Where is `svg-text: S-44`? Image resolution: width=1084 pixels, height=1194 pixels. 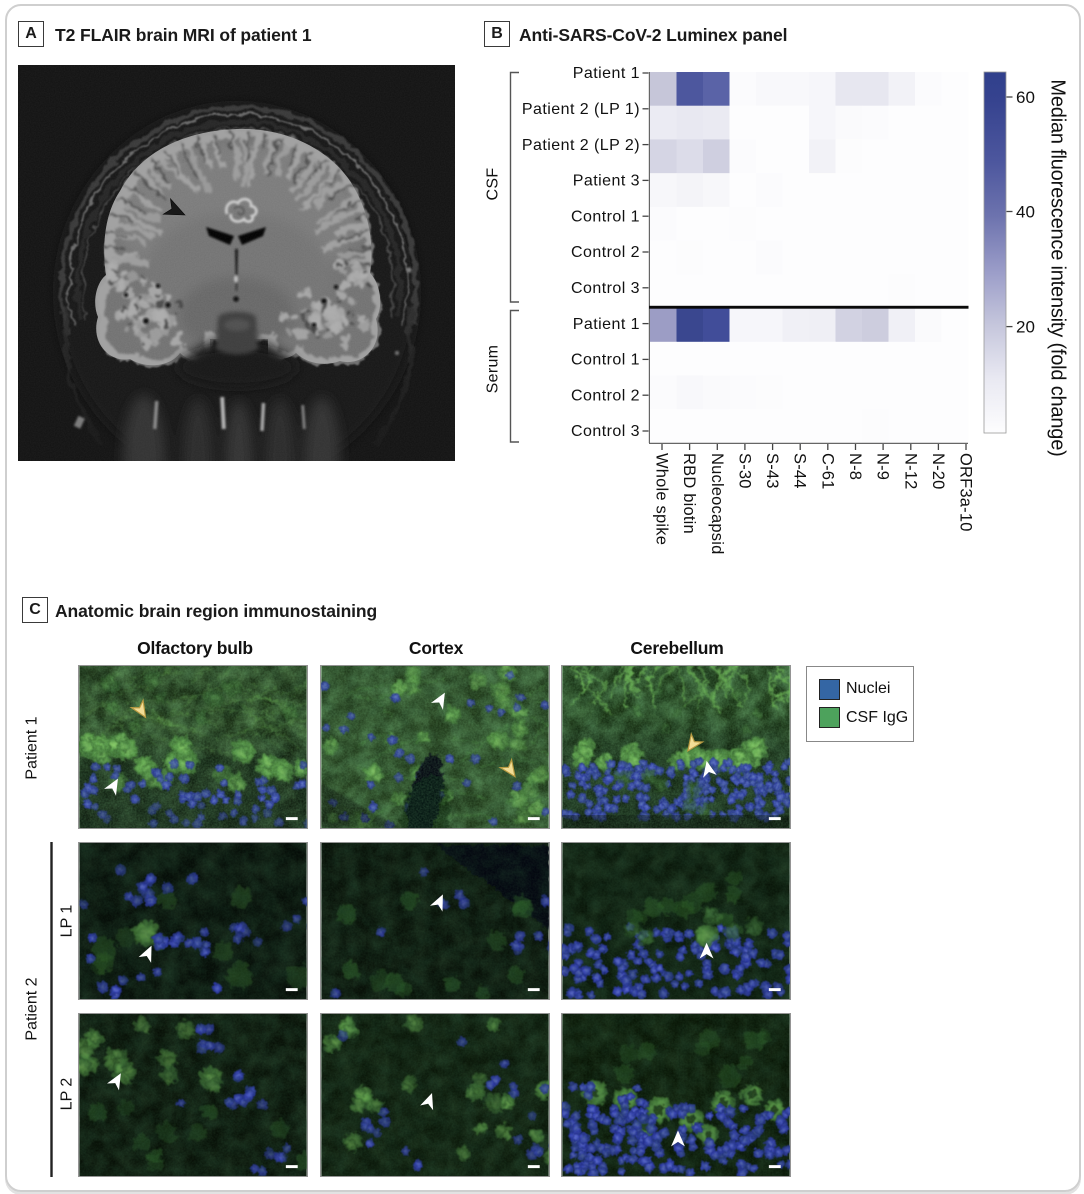 svg-text: S-44 is located at coordinates (800, 471).